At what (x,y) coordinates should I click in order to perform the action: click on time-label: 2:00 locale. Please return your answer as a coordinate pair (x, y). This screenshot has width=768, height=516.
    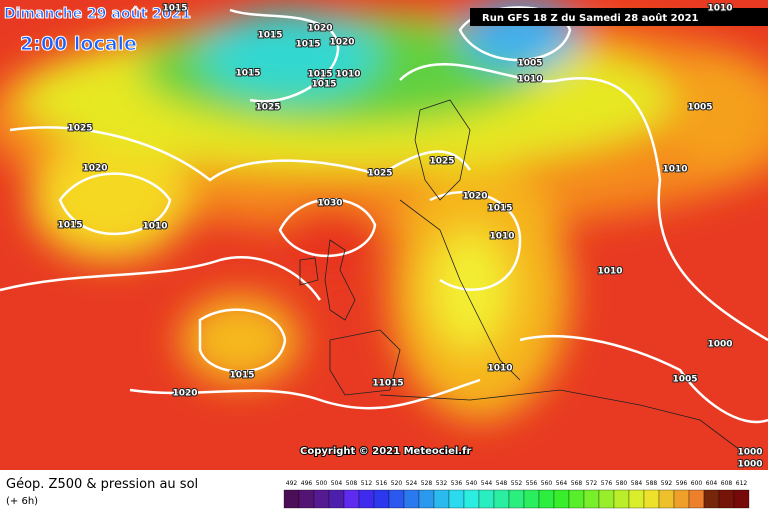
    Looking at the image, I should click on (78, 44).